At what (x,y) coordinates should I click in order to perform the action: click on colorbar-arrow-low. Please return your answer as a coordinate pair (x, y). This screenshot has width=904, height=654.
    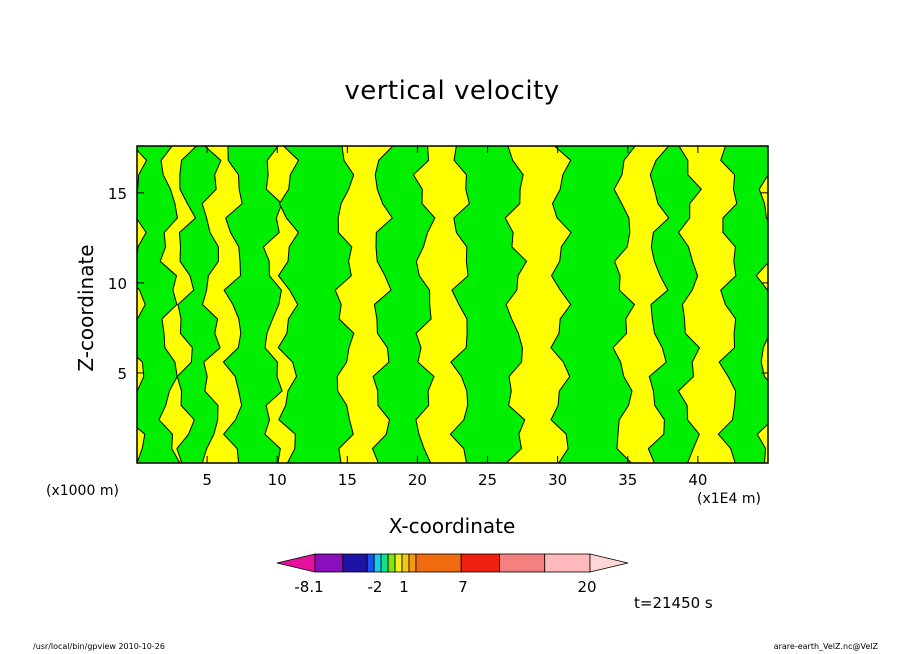
    Looking at the image, I should click on (296, 563).